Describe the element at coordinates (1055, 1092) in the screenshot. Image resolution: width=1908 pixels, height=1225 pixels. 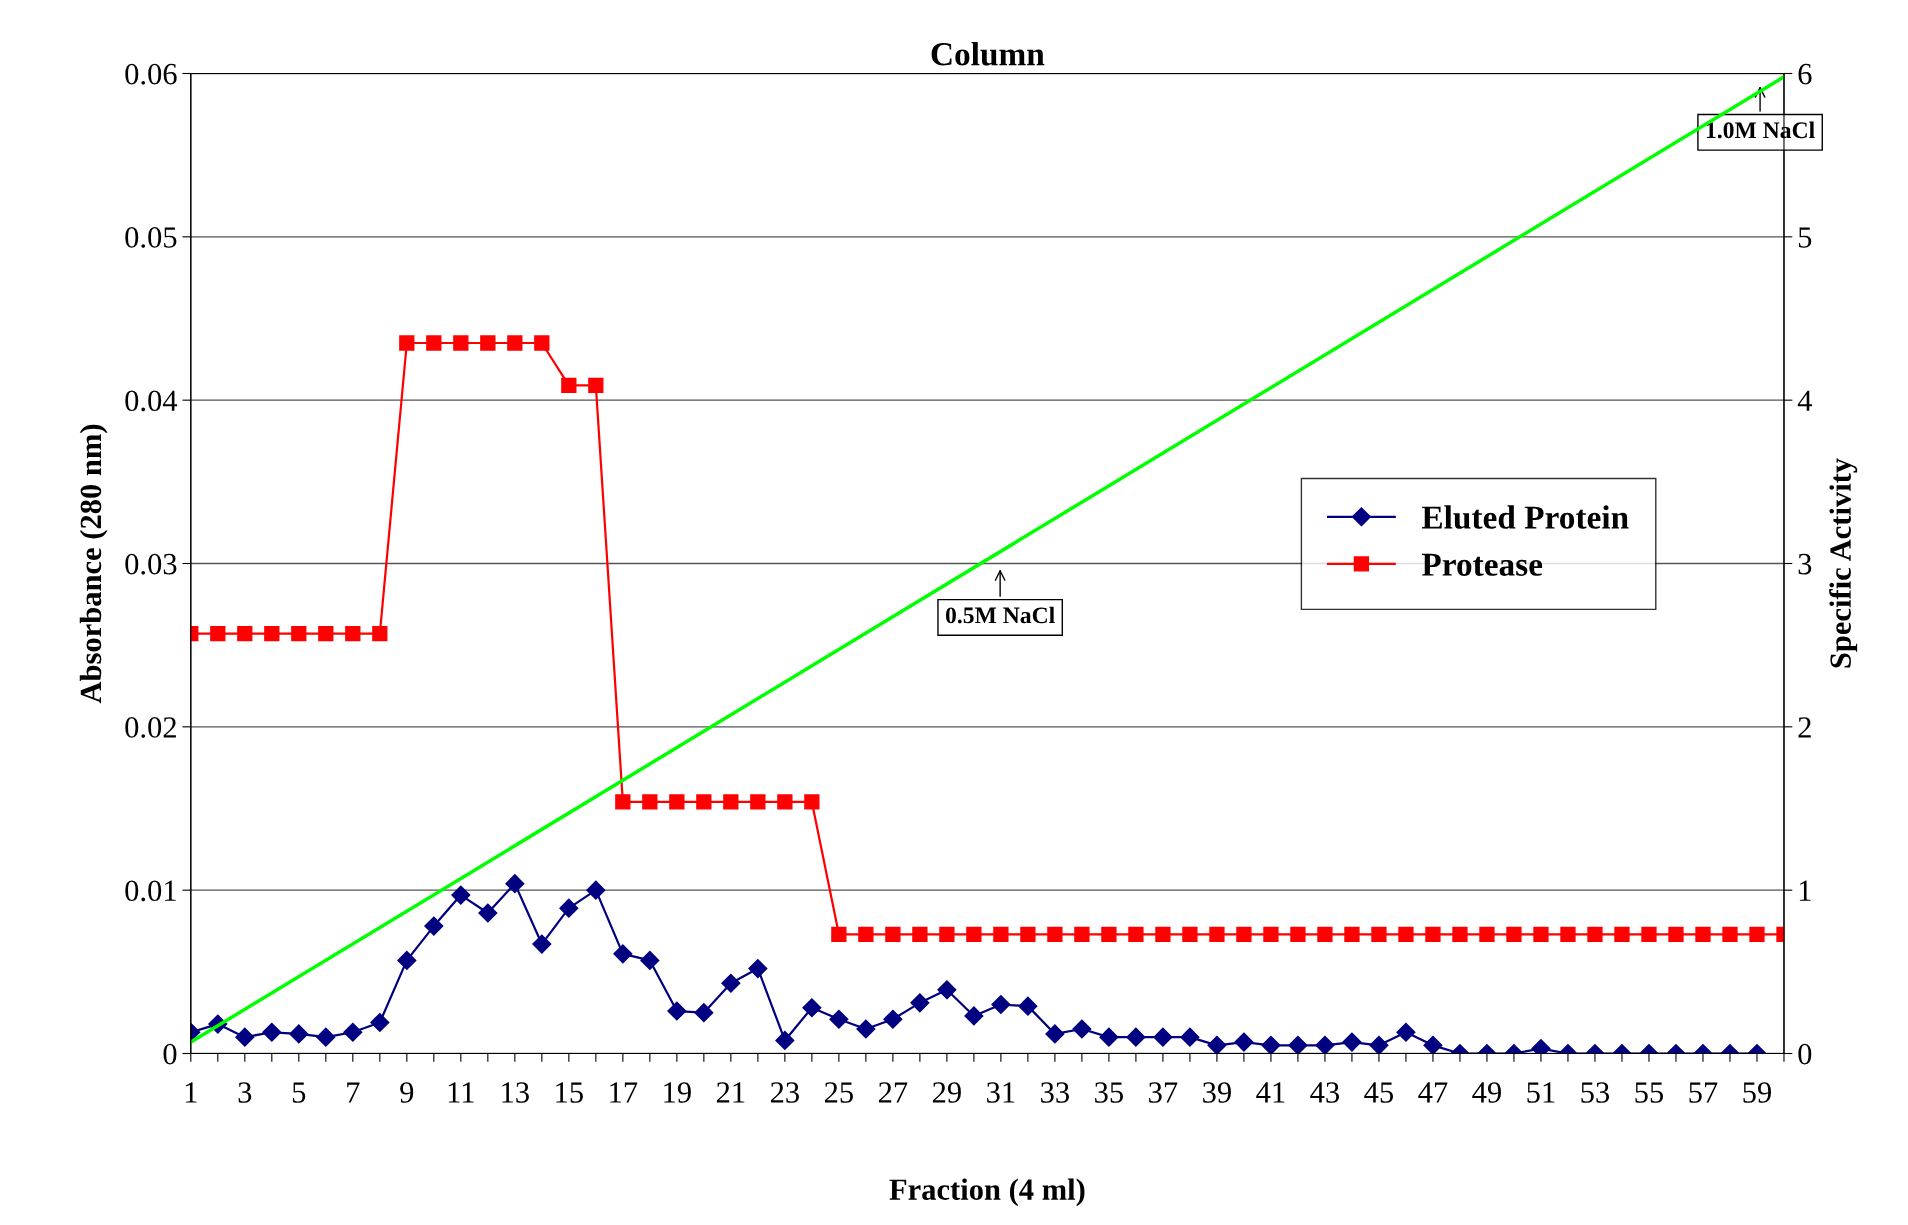
I see `x-tick-label: 33` at that location.